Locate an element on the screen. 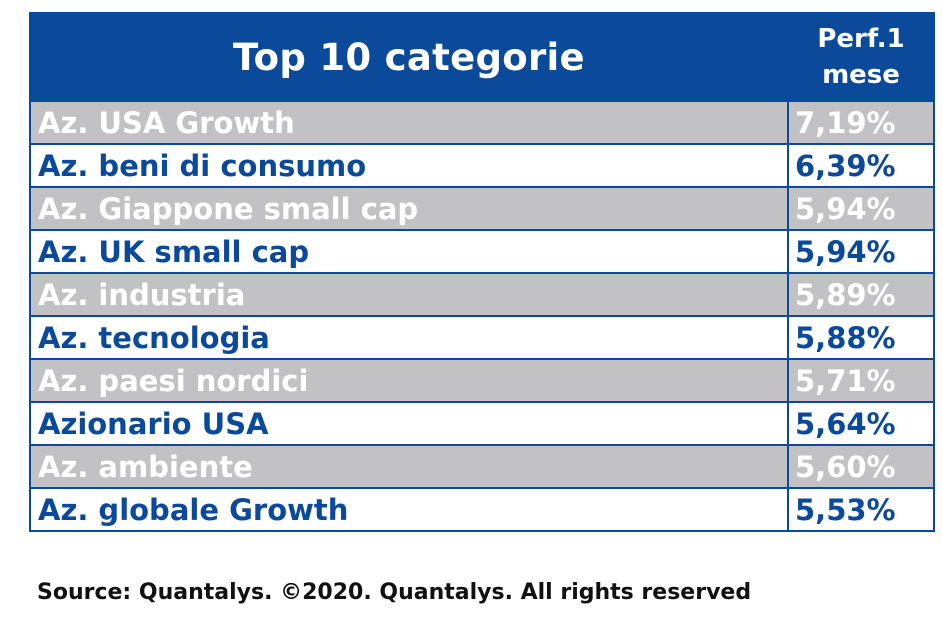 The height and width of the screenshot is (619, 942). perf-value-cell: 5,89% is located at coordinates (861, 294).